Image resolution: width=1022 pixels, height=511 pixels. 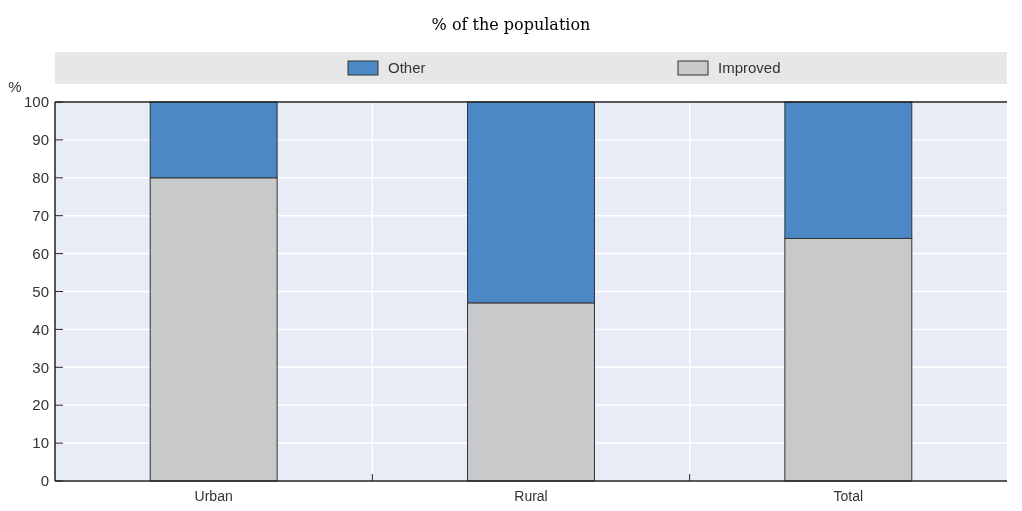 I want to click on y-tick-label: 20, so click(x=40, y=405).